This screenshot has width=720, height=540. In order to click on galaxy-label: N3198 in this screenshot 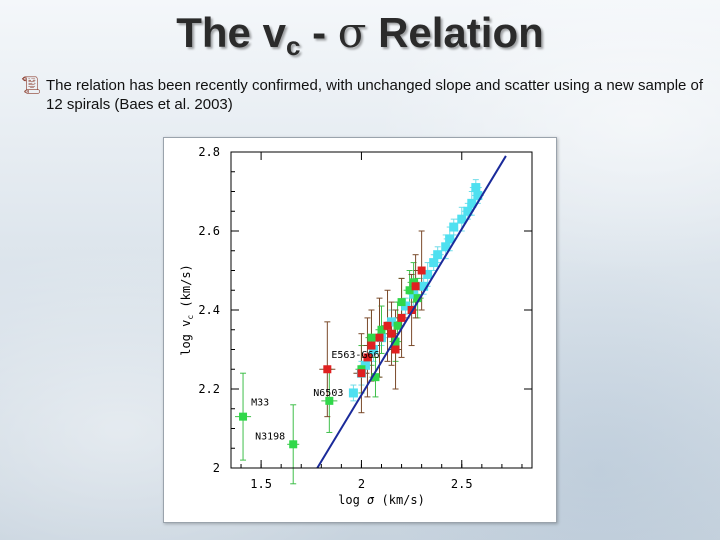, I will do `click(270, 437)`.